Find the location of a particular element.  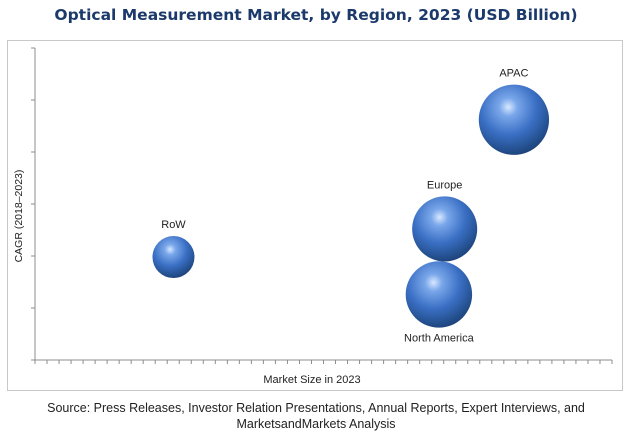

bubble-apac is located at coordinates (514, 119).